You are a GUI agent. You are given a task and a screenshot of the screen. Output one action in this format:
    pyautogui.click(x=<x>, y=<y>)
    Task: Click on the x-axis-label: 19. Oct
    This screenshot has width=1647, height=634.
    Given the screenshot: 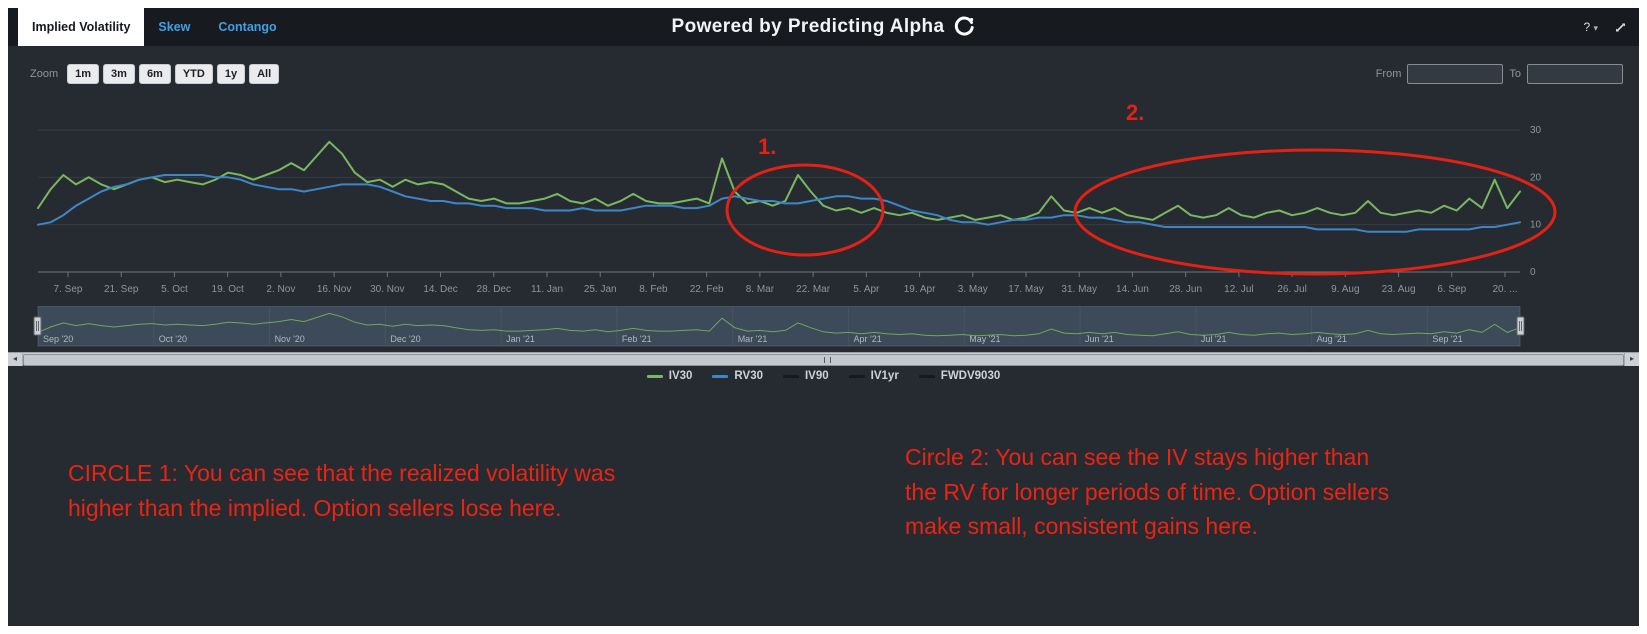 What is the action you would take?
    pyautogui.click(x=228, y=289)
    